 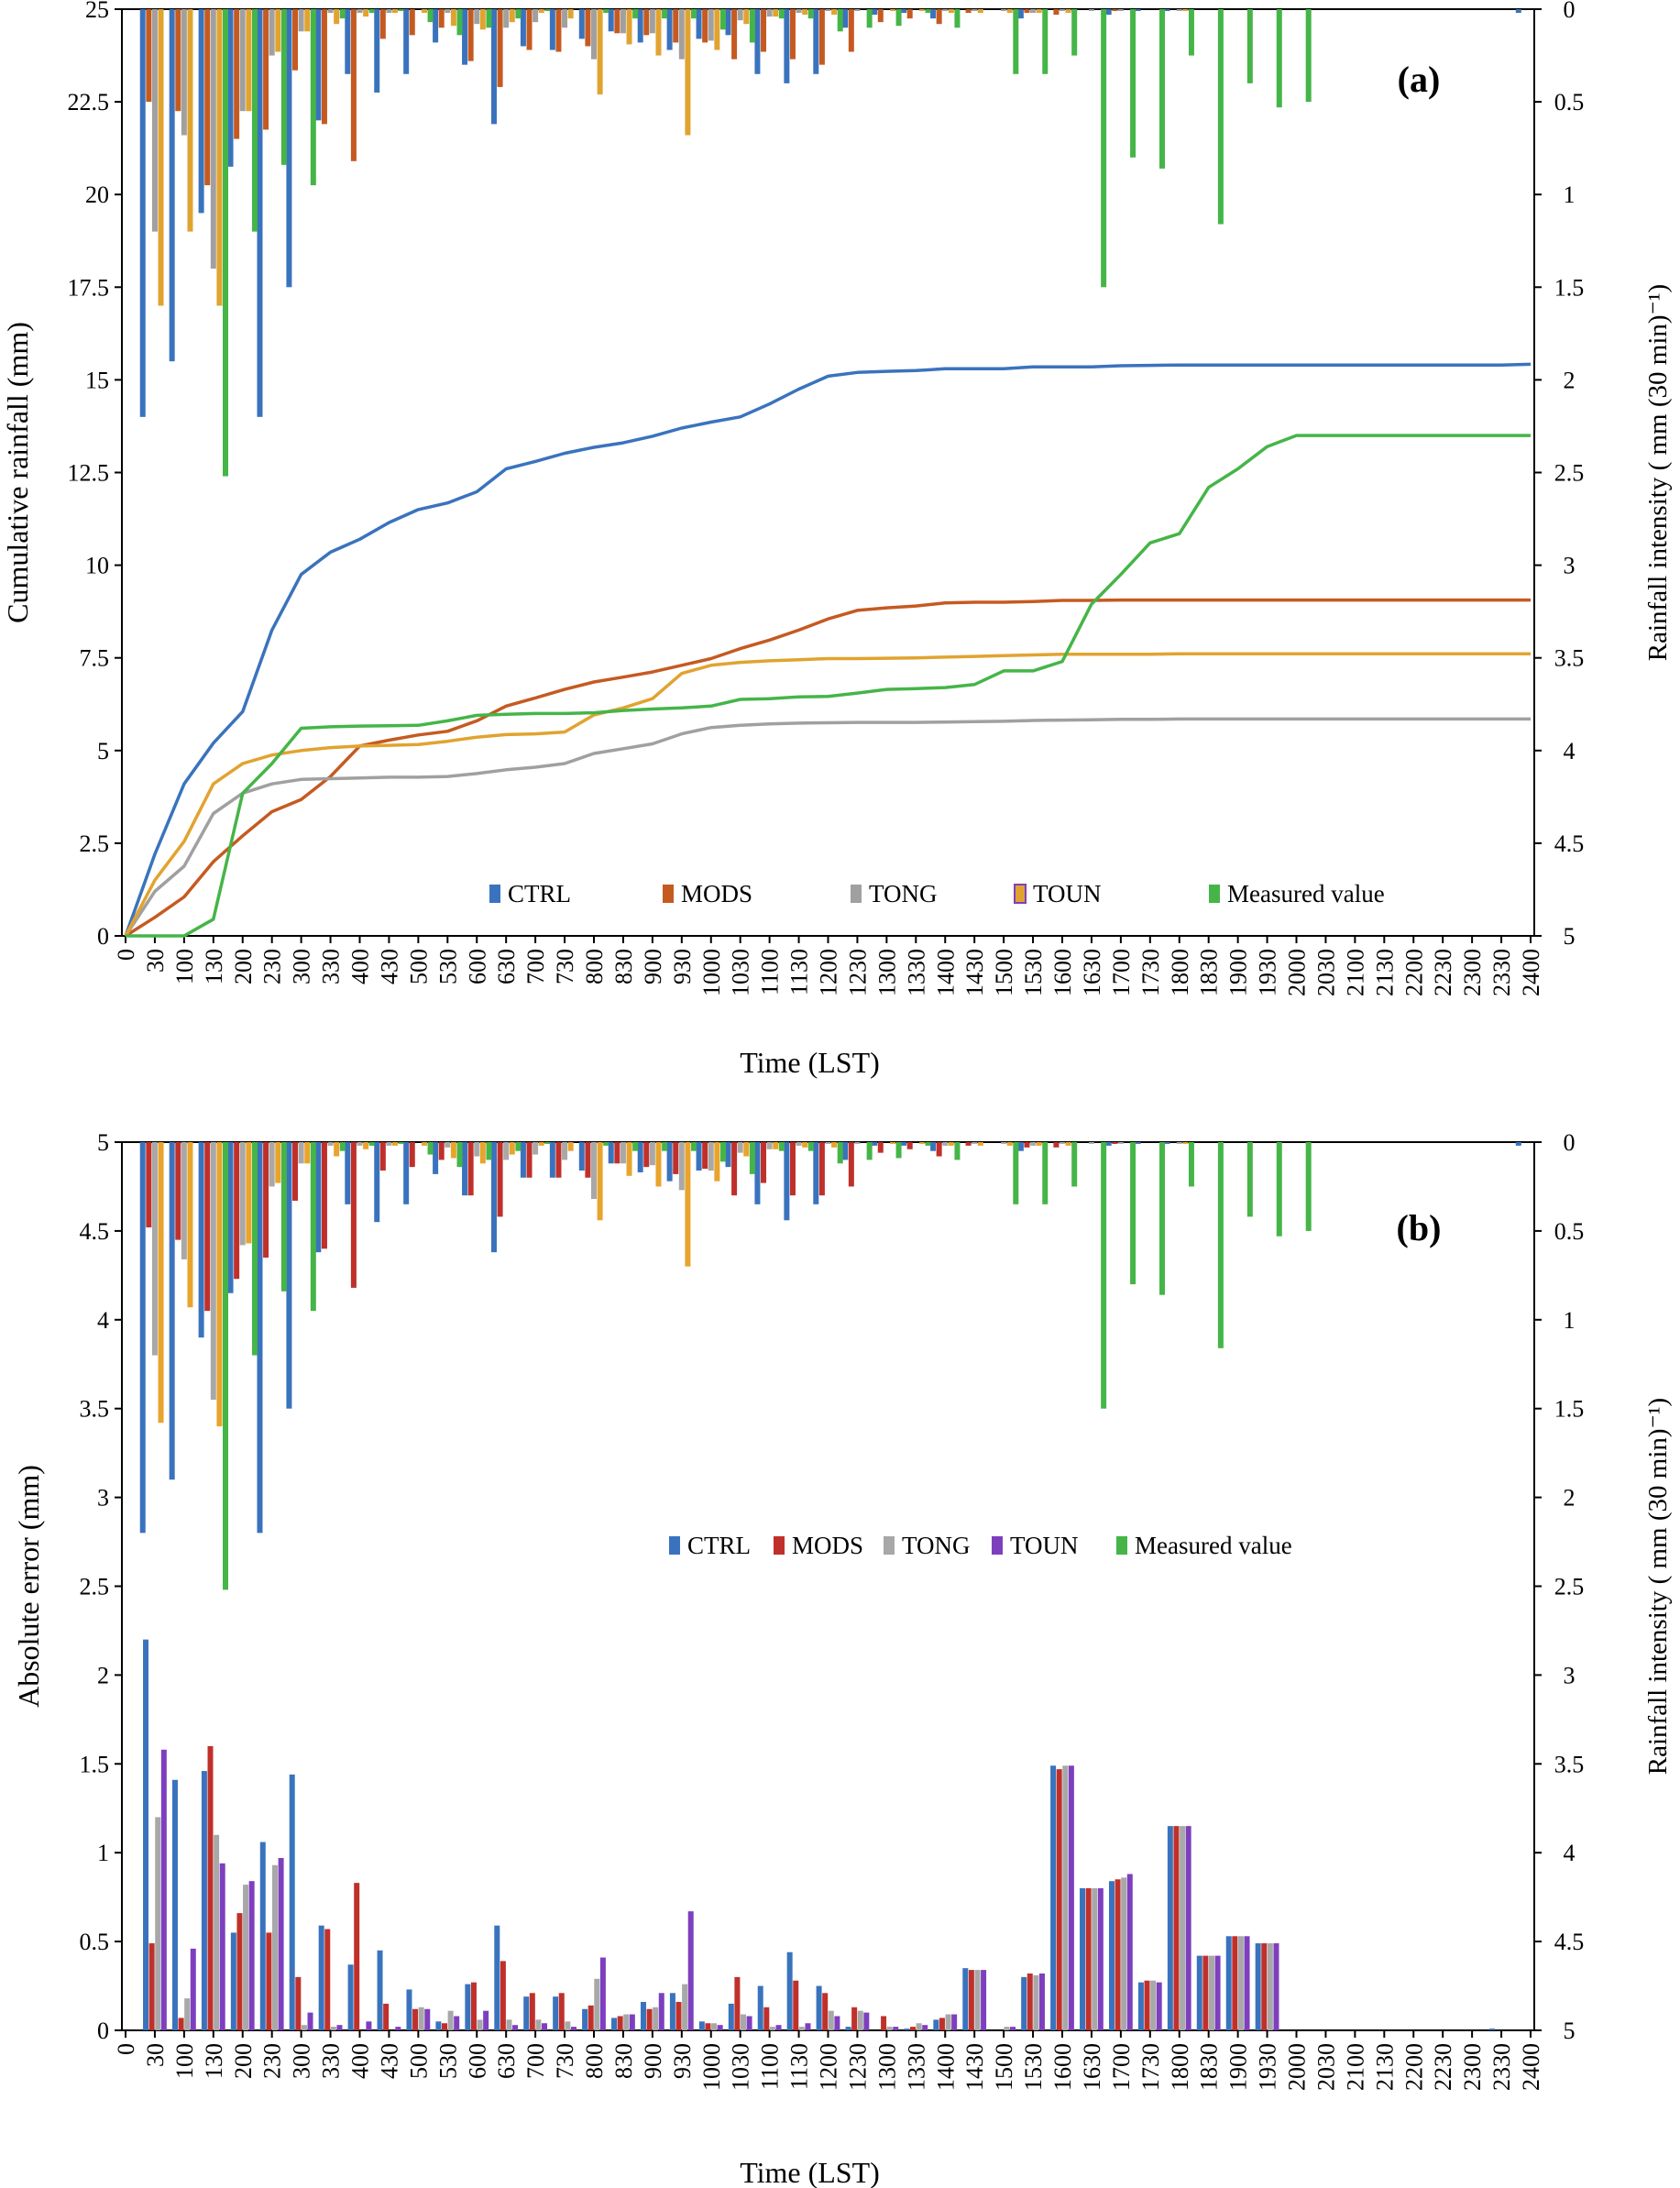 What do you see at coordinates (1268, 2067) in the screenshot?
I see `x-tick-label: 1930` at bounding box center [1268, 2067].